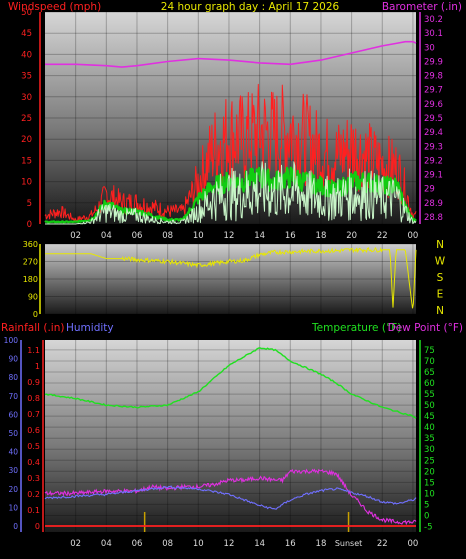  I want to click on barometer-tick-label: 29.4, so click(433, 133).